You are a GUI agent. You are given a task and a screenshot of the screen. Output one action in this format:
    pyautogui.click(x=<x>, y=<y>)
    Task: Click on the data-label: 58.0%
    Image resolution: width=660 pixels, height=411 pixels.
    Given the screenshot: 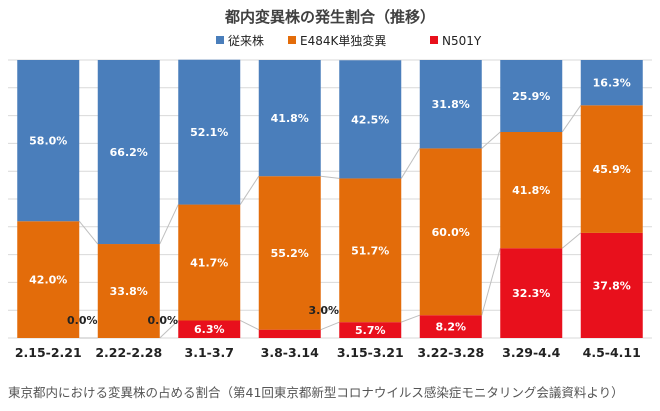 What is the action you would take?
    pyautogui.click(x=48, y=141)
    